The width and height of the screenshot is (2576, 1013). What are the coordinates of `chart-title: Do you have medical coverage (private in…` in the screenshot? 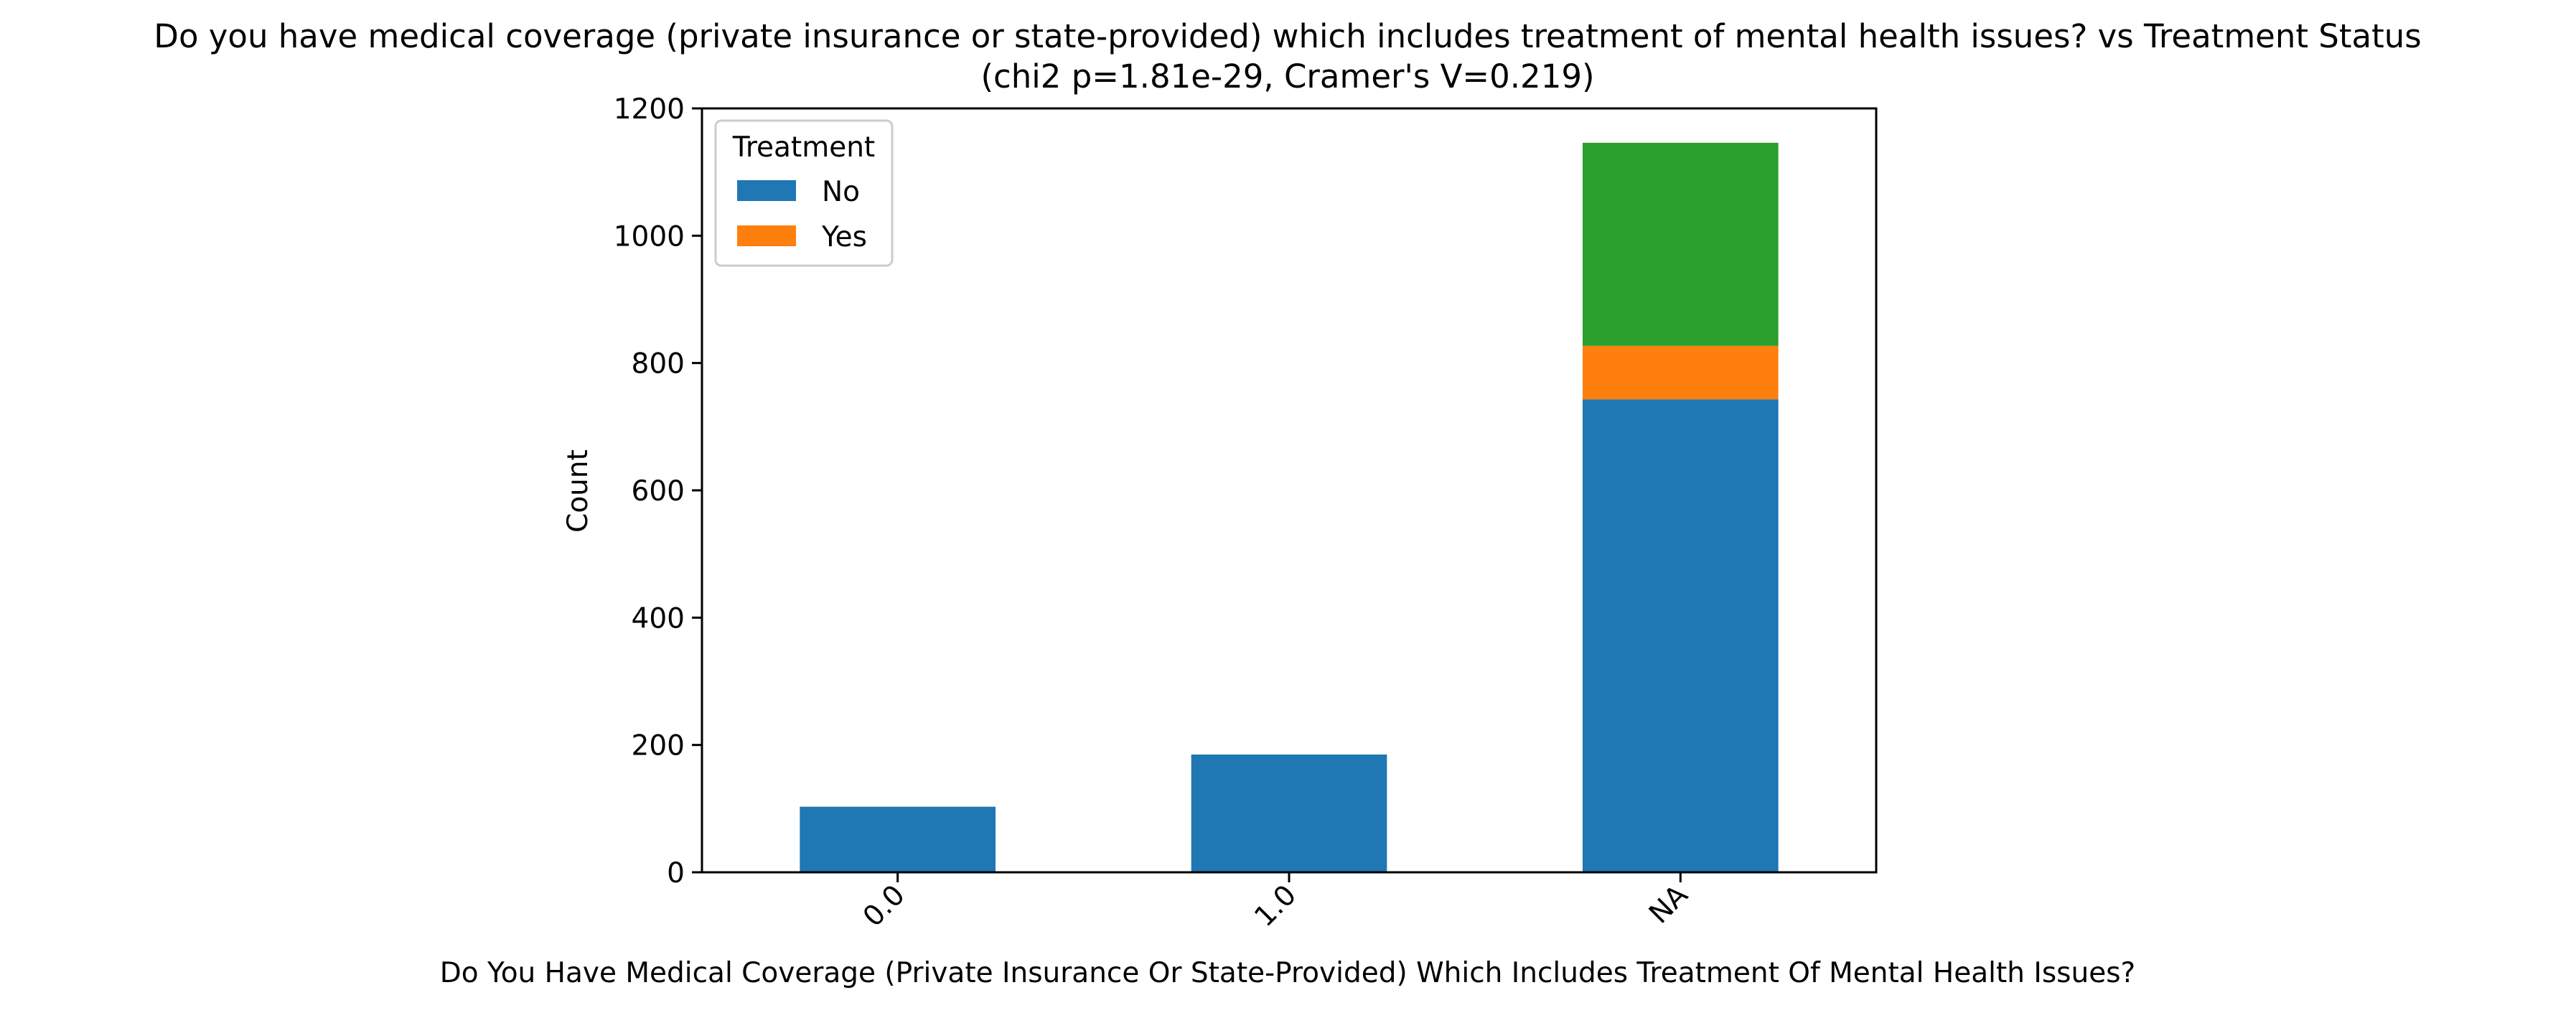 It's located at (1288, 36).